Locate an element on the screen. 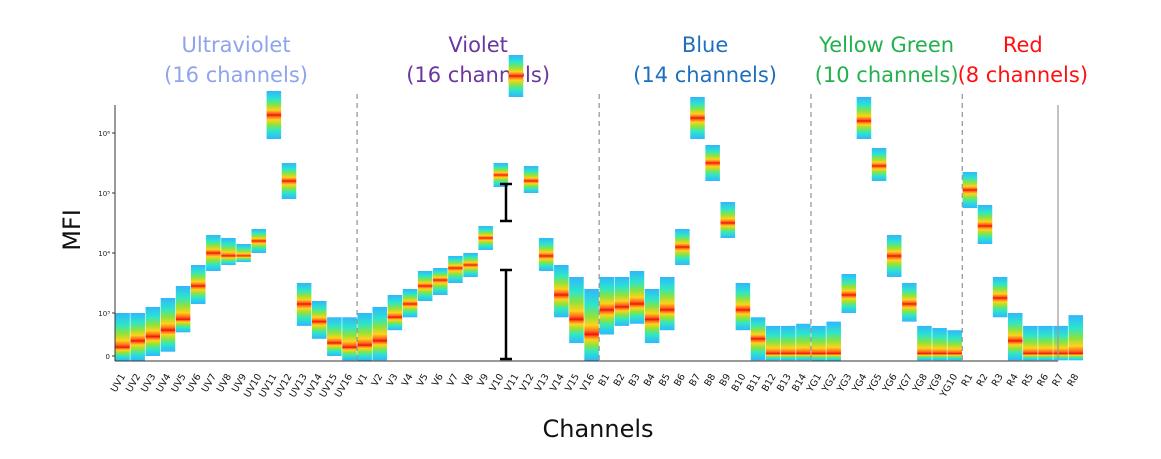  channel-distribution-uv9 is located at coordinates (243, 253).